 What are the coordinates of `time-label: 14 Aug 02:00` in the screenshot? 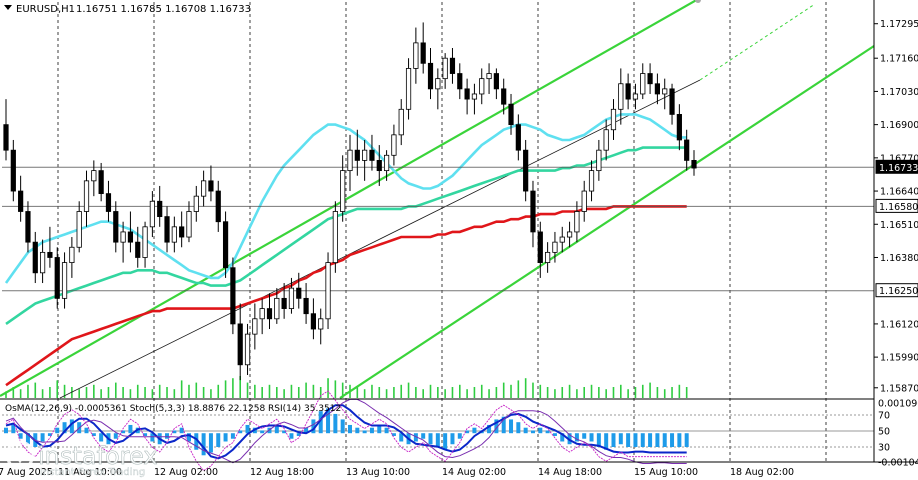 It's located at (474, 472).